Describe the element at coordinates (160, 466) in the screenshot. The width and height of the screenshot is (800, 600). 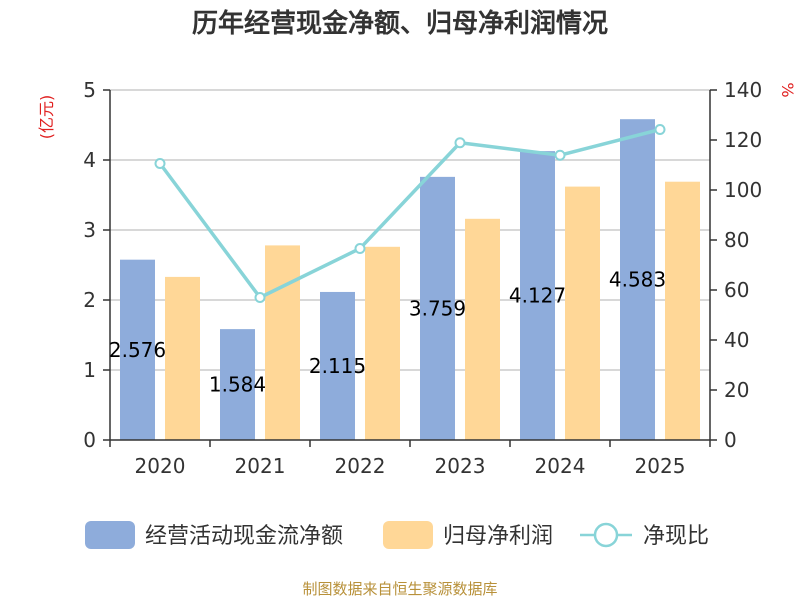
I see `x-tick-label: 2020` at that location.